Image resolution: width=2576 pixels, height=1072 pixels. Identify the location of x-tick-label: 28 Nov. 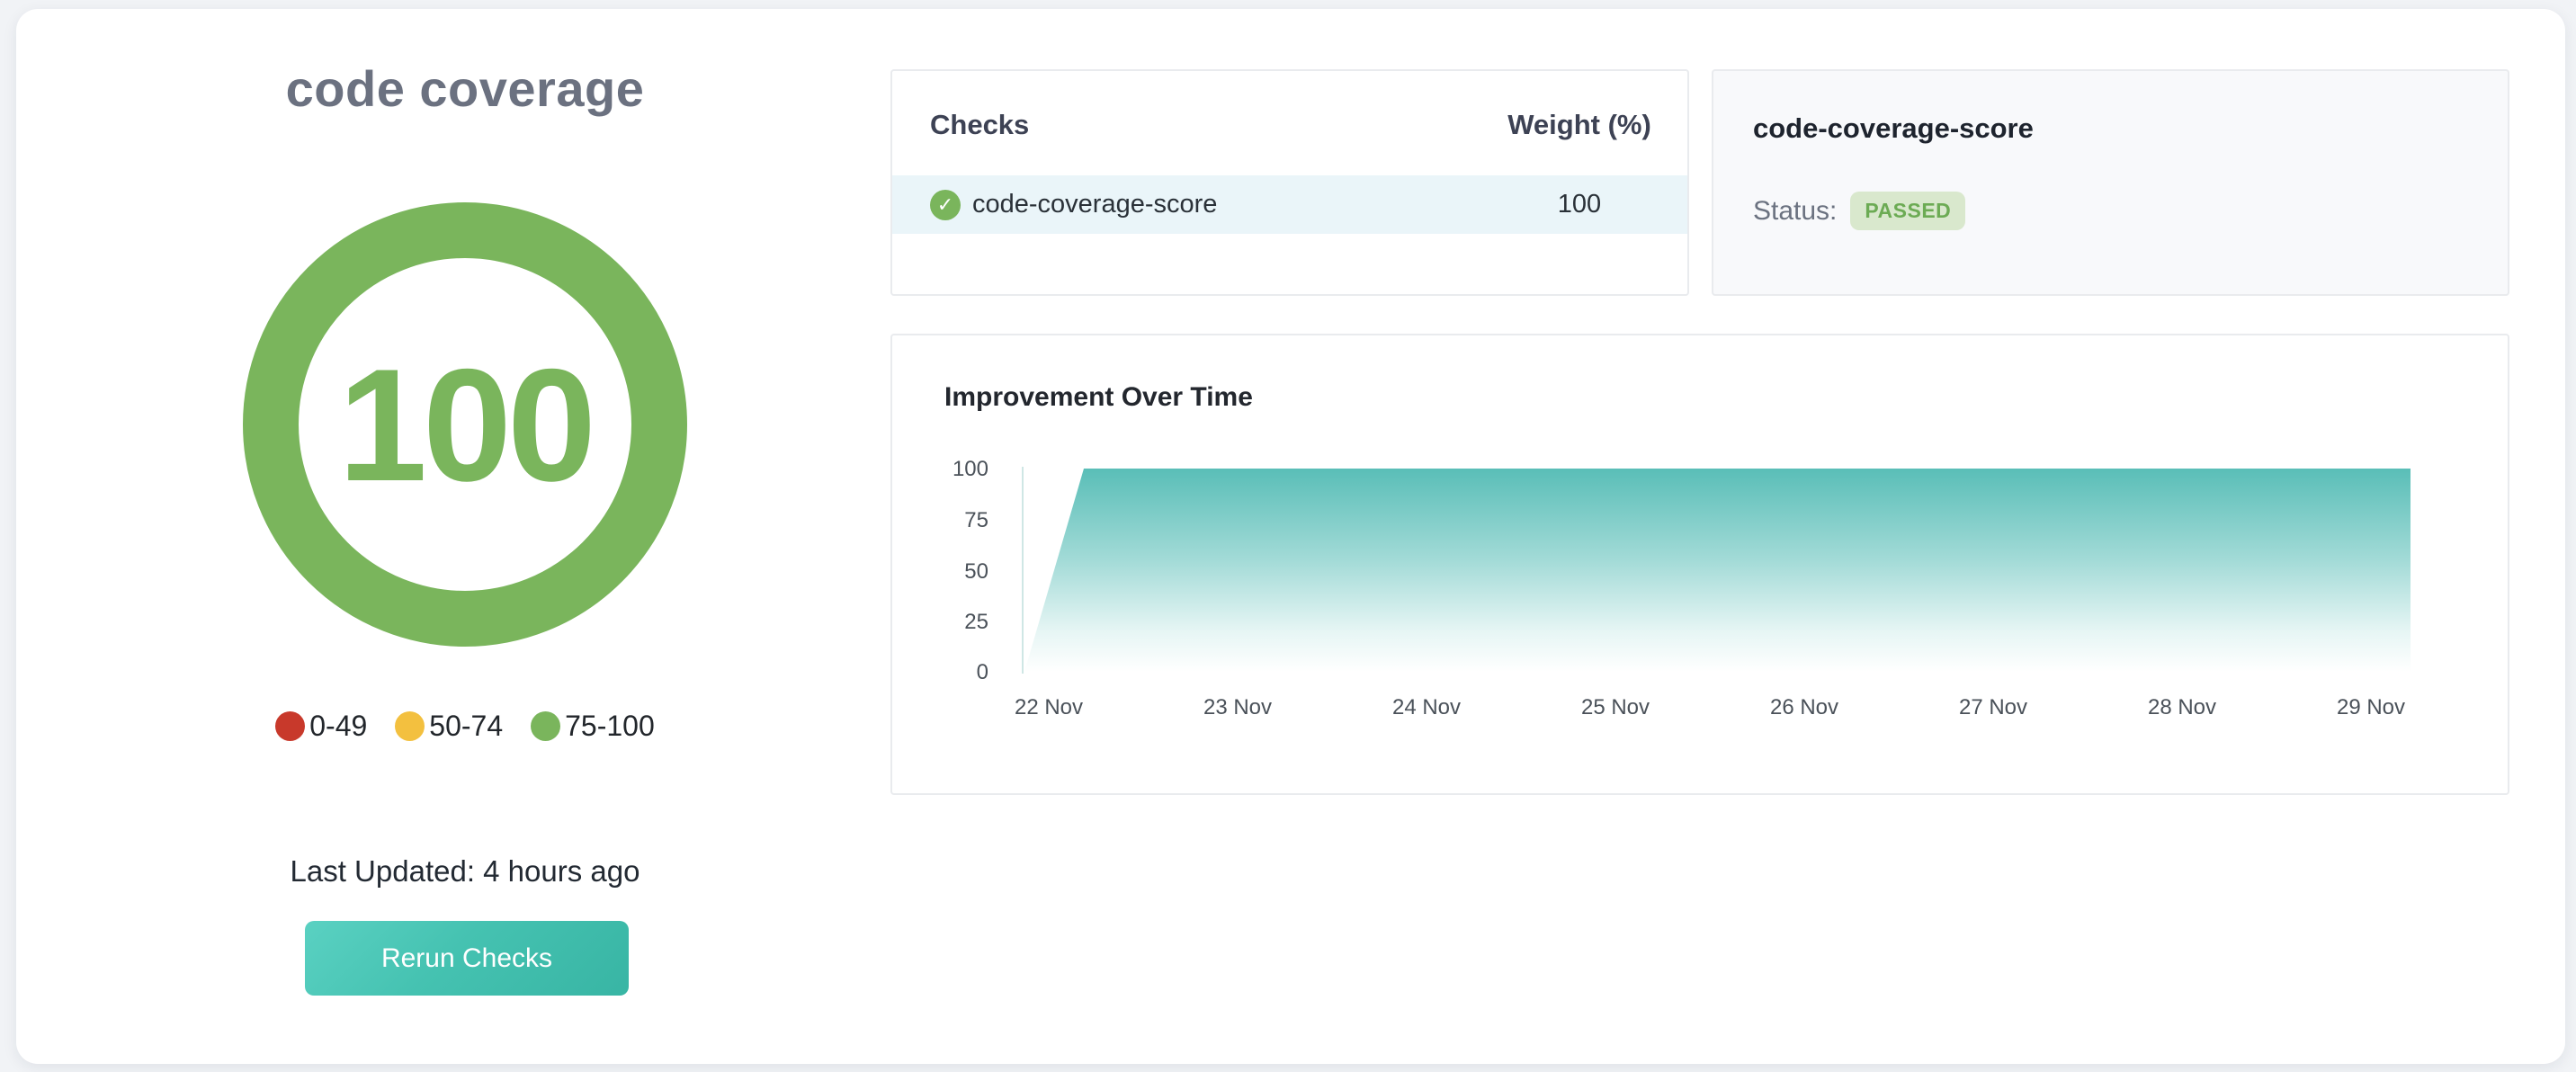
(2182, 707).